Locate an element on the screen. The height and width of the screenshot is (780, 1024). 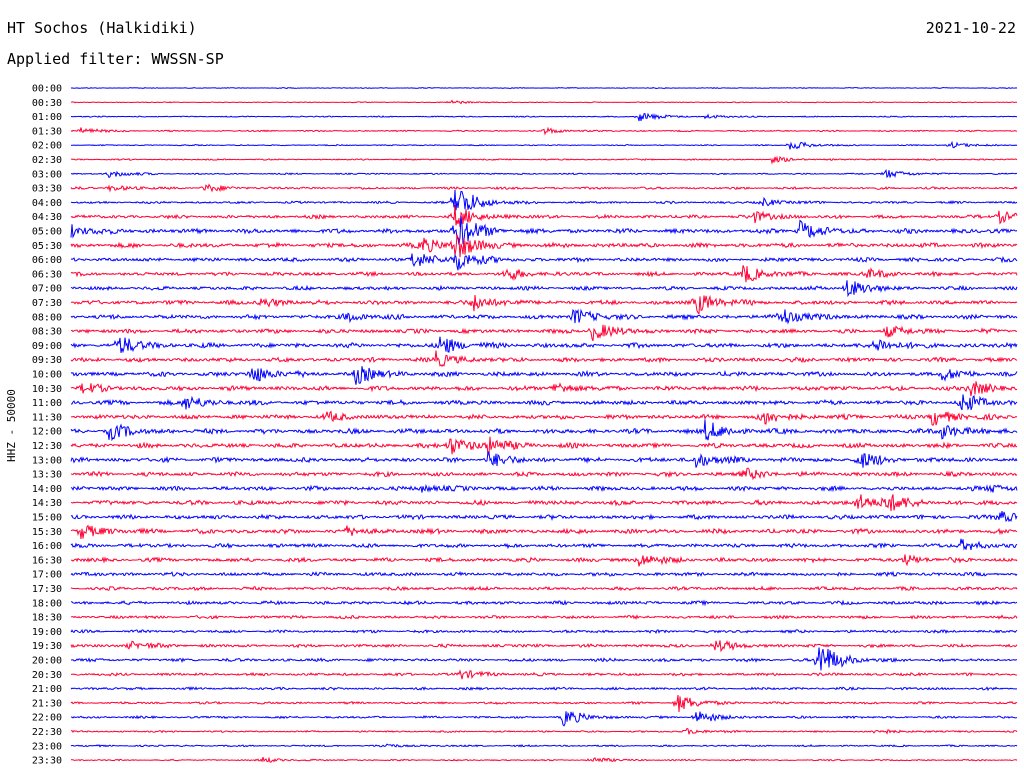
row-time-label: 21:00 is located at coordinates (47, 689).